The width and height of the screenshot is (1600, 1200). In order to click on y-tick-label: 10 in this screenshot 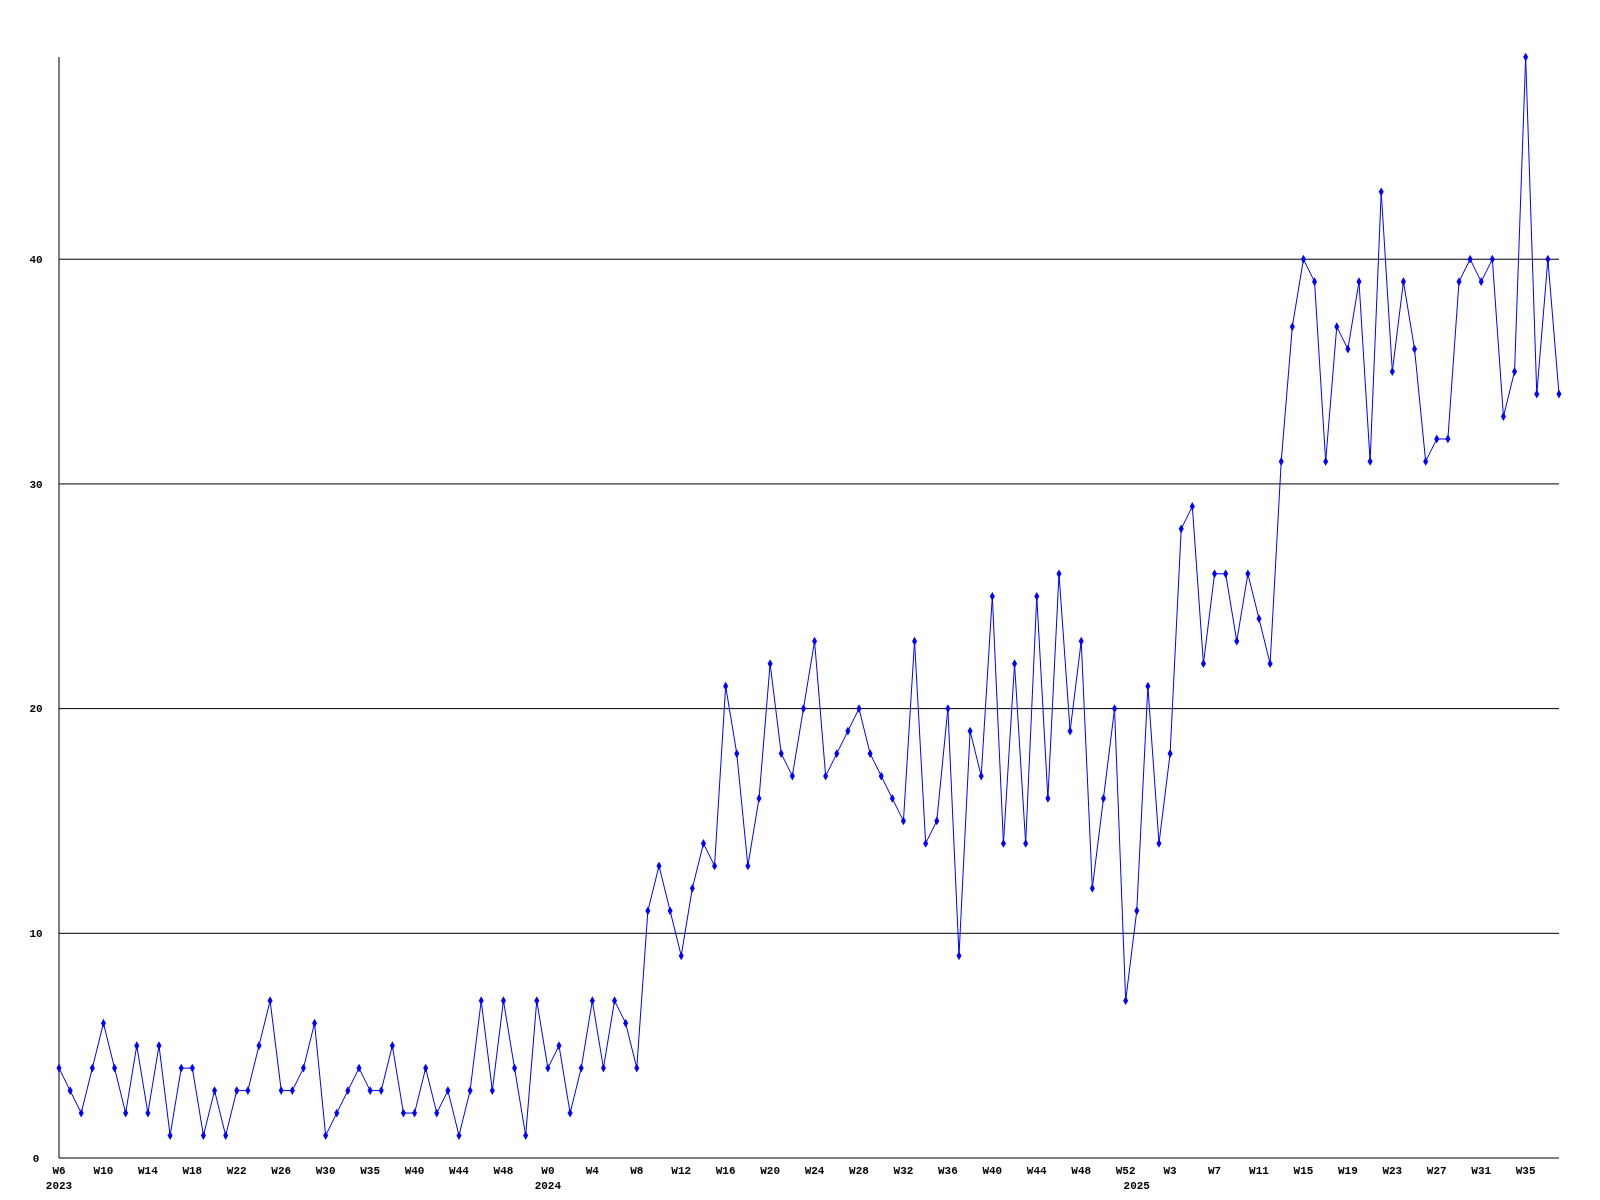, I will do `click(36, 934)`.